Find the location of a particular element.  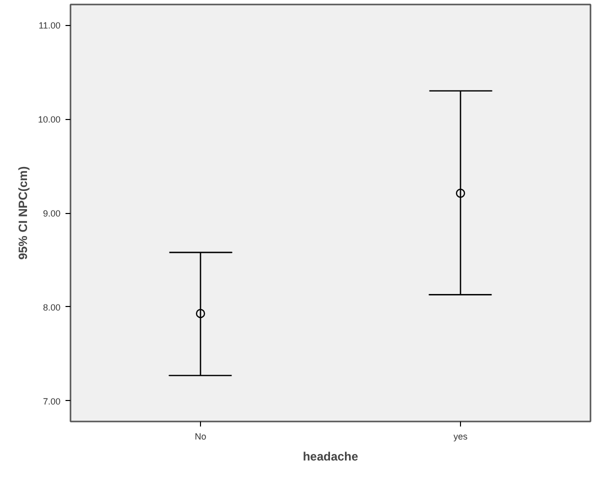

x-axis-title: headache is located at coordinates (330, 457).